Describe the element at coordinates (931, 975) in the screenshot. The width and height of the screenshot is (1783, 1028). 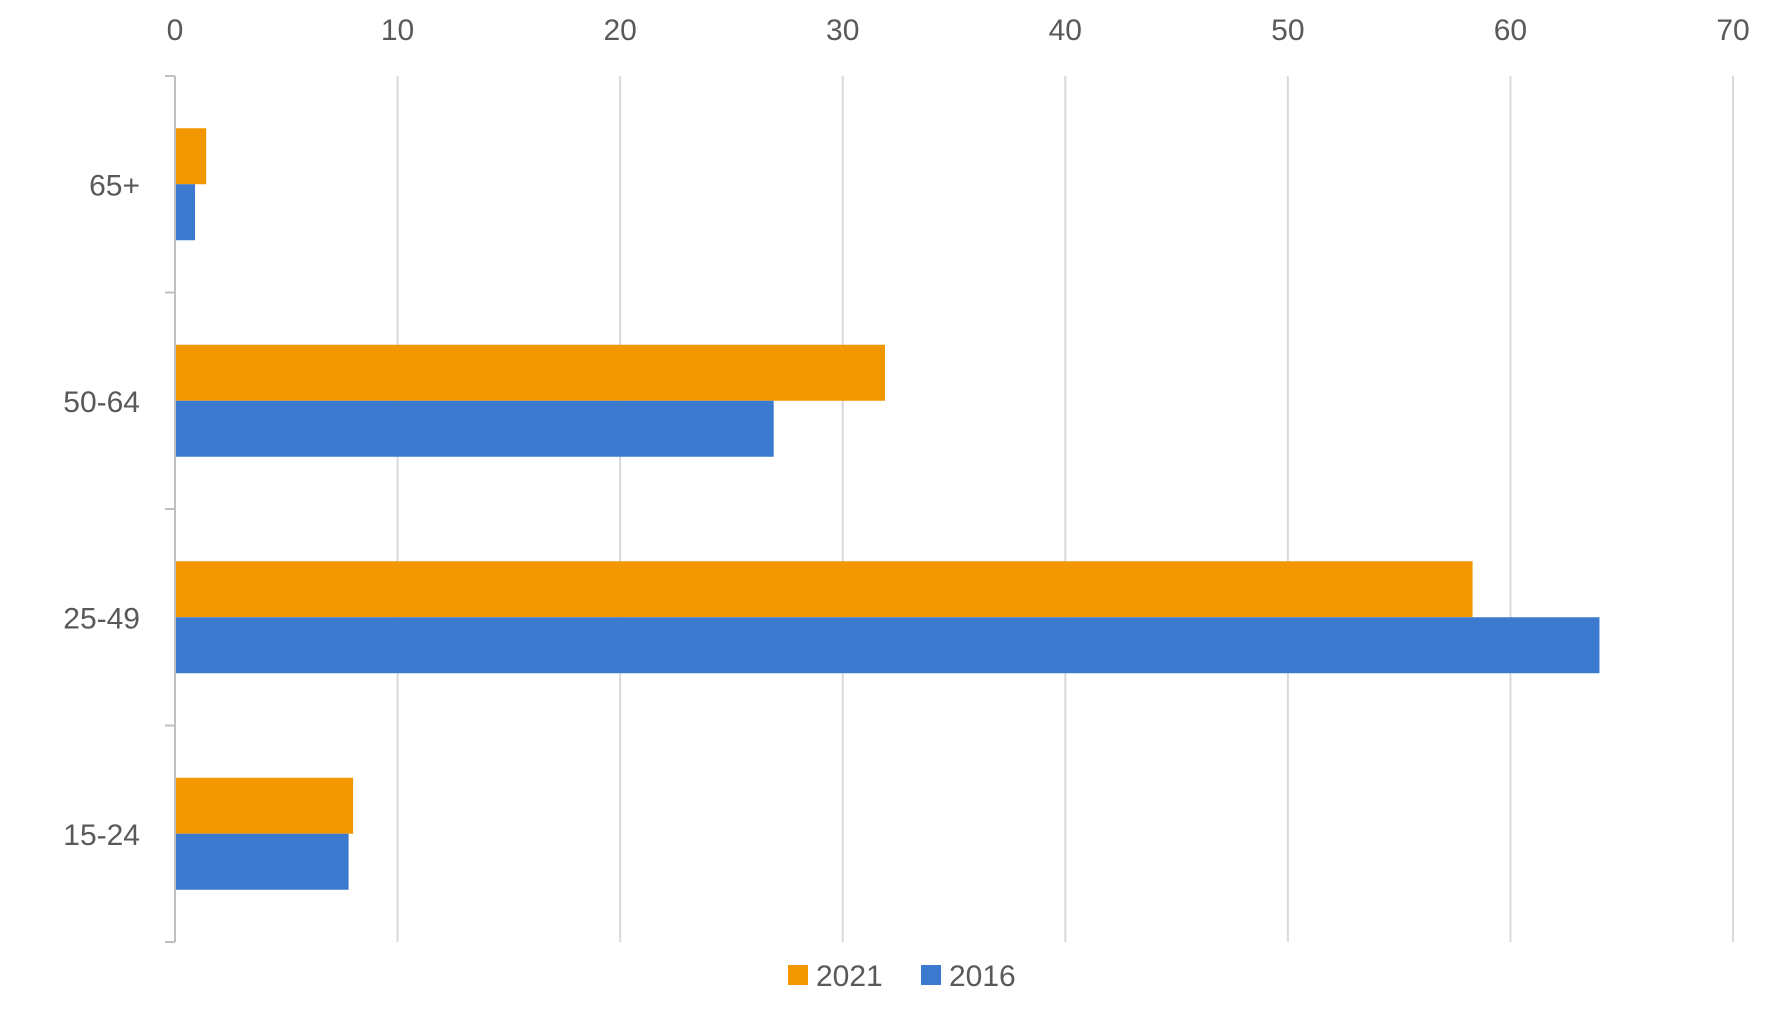
I see `legend-swatch-2016` at that location.